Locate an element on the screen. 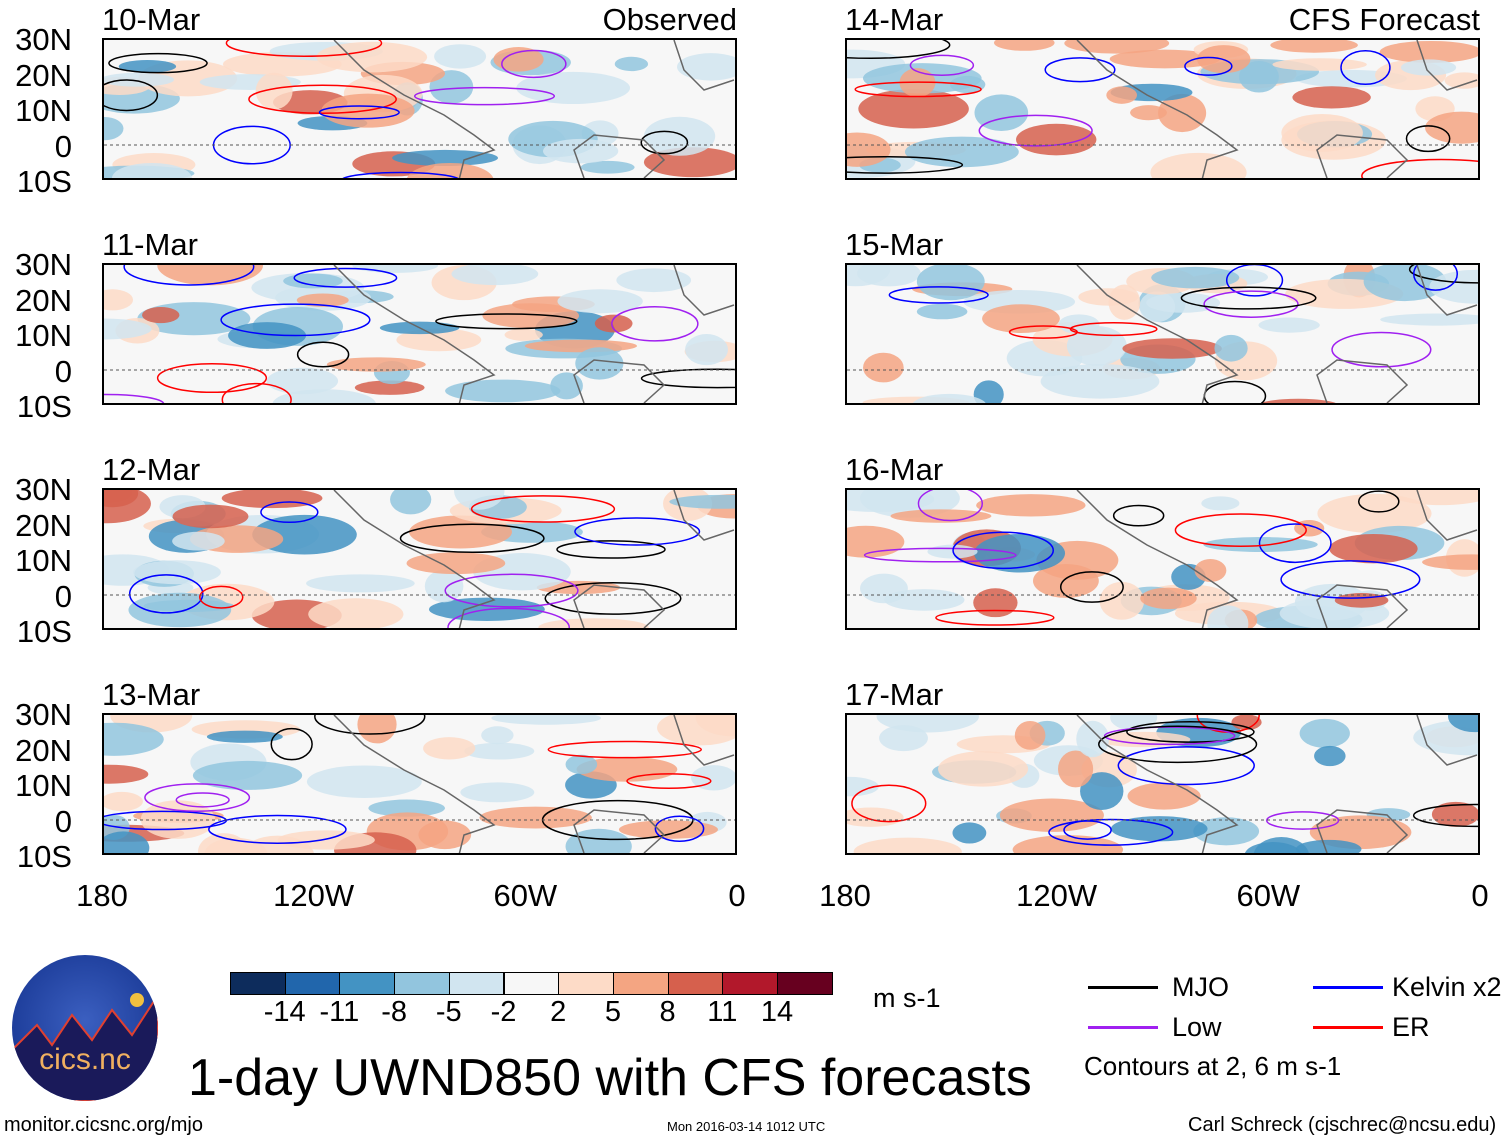 This screenshot has height=1142, width=1510. footer-timestamp: Mon 2016-03-14 1012 UTC is located at coordinates (746, 1126).